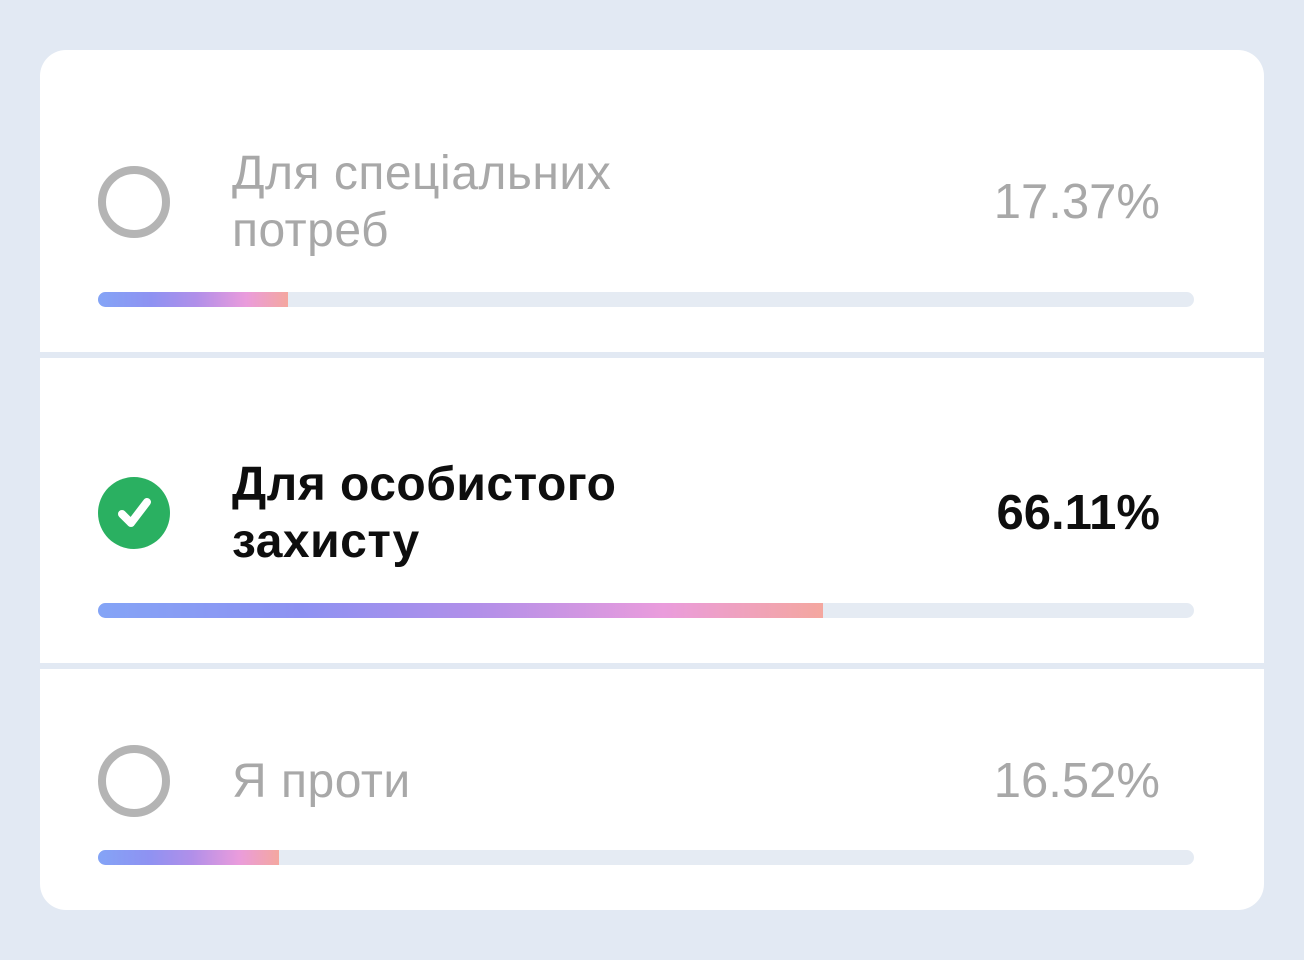 Image resolution: width=1304 pixels, height=960 pixels. What do you see at coordinates (646, 202) in the screenshot?
I see `poll-option-row: Для спеціальних потреб 17.37%` at bounding box center [646, 202].